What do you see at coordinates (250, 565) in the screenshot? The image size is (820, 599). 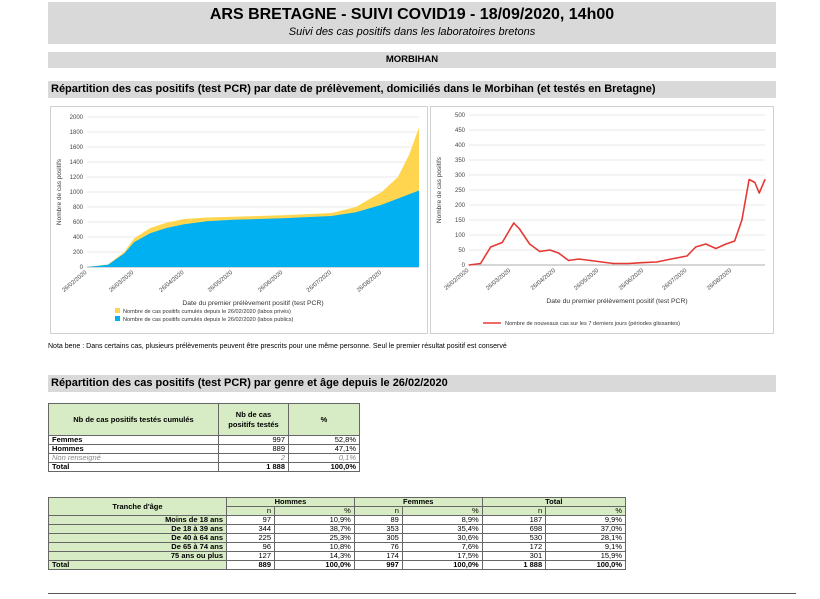 I see `hommes-total-n: 889` at bounding box center [250, 565].